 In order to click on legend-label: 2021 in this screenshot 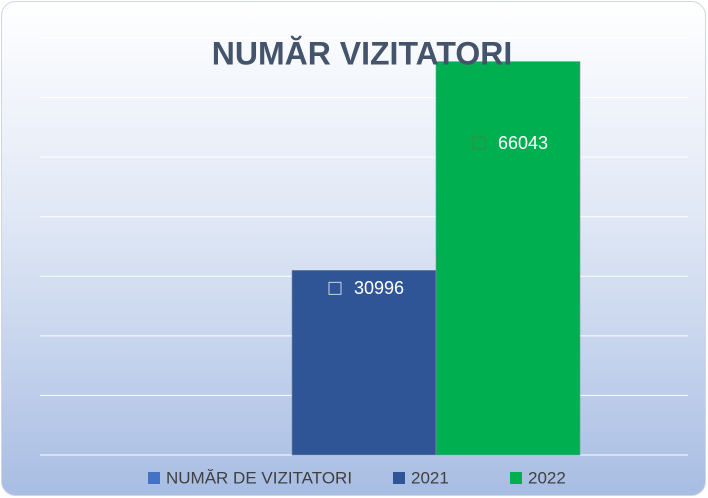, I will do `click(430, 477)`.